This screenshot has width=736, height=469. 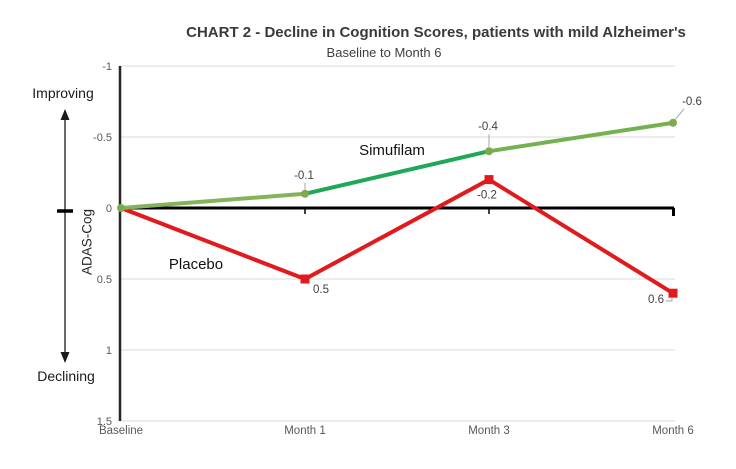 What do you see at coordinates (102, 138) in the screenshot?
I see `y-tick-label: -0.5` at bounding box center [102, 138].